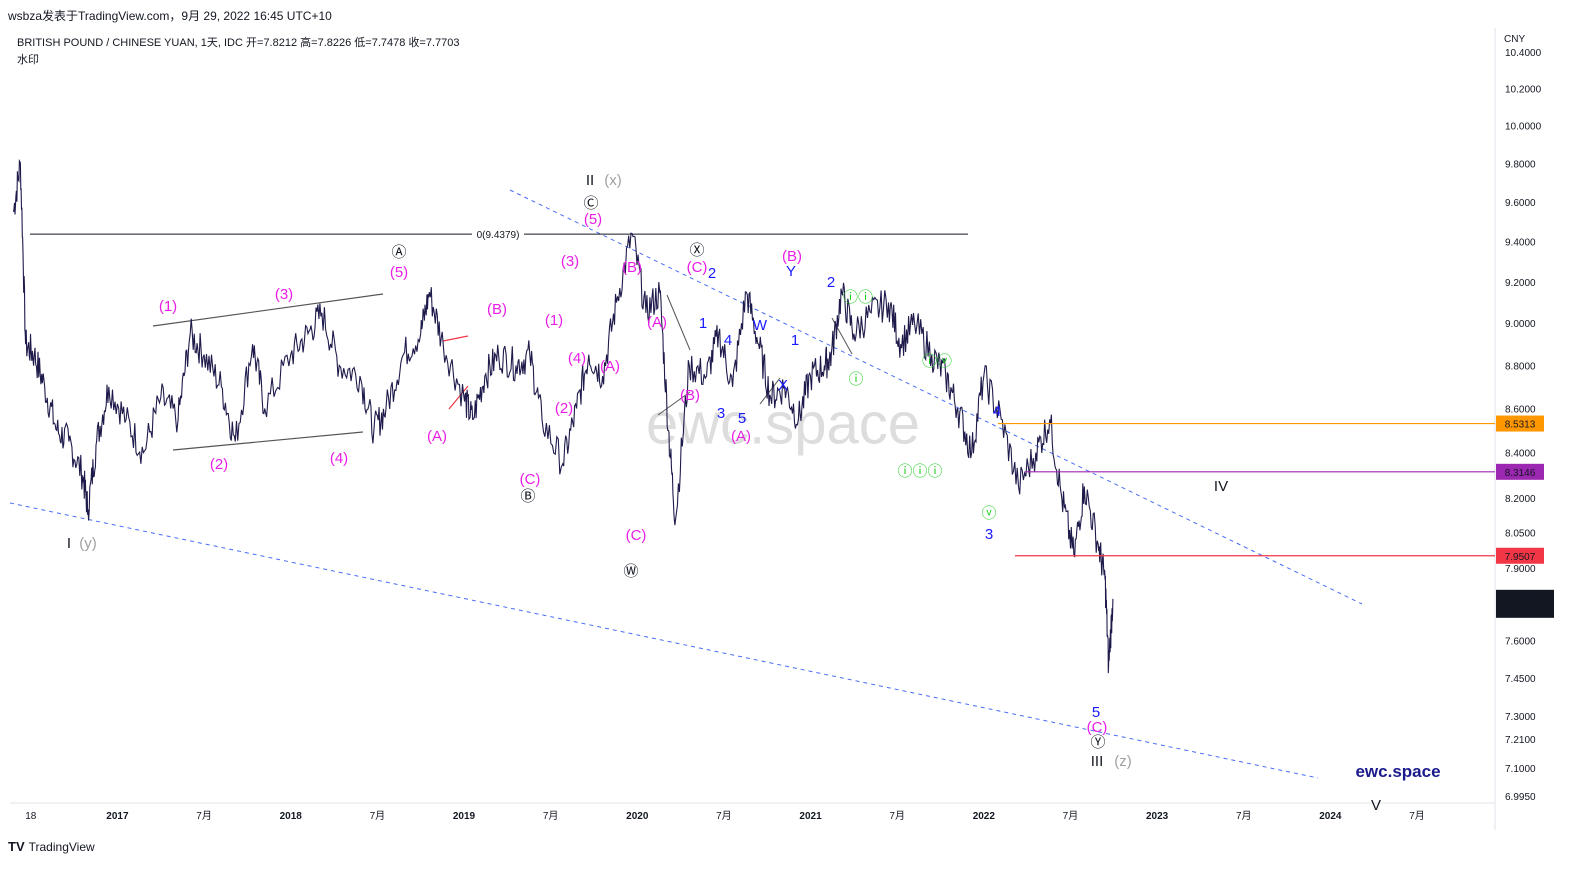 The height and width of the screenshot is (880, 1595). Describe the element at coordinates (28, 60) in the screenshot. I see `watermark-legend: 水印` at that location.